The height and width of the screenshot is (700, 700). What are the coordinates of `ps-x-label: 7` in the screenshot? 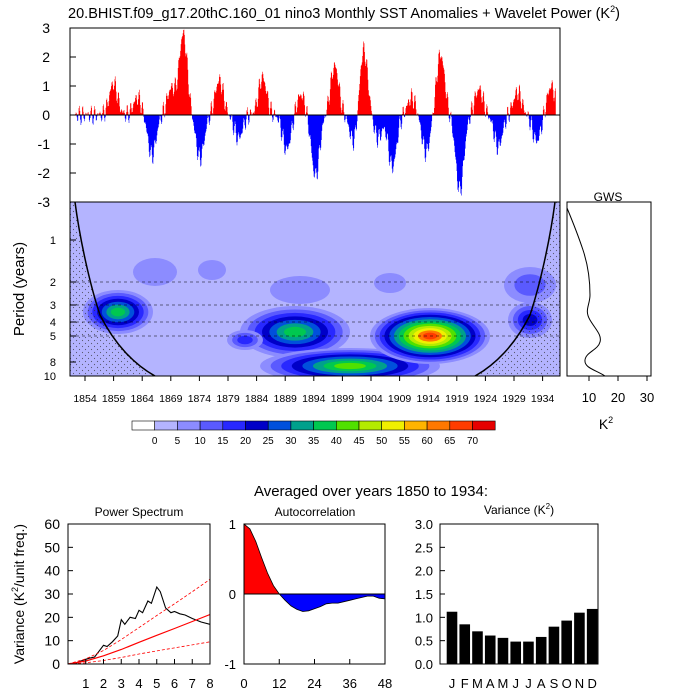 It's located at (192, 683).